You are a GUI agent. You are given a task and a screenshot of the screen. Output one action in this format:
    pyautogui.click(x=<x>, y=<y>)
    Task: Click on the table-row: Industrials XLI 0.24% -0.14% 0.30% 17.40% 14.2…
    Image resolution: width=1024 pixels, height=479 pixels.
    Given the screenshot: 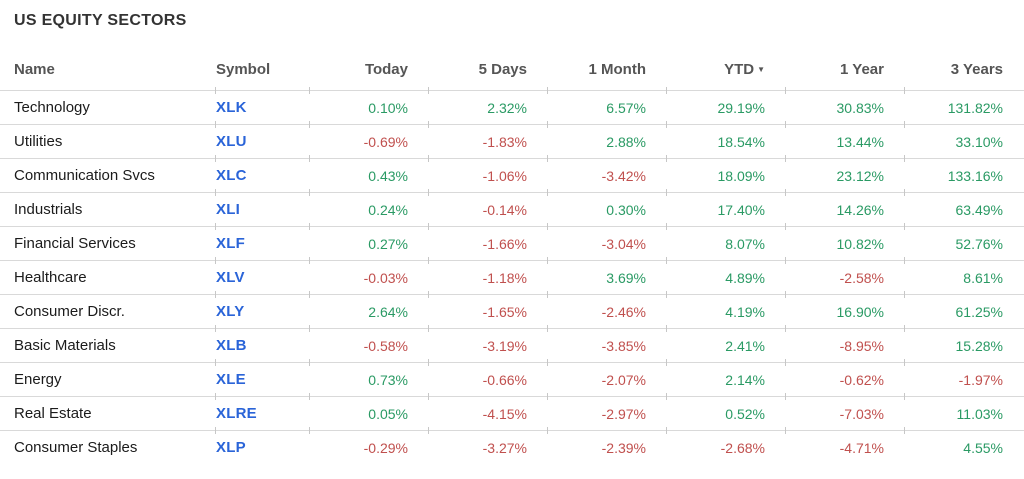 What is the action you would take?
    pyautogui.click(x=512, y=207)
    